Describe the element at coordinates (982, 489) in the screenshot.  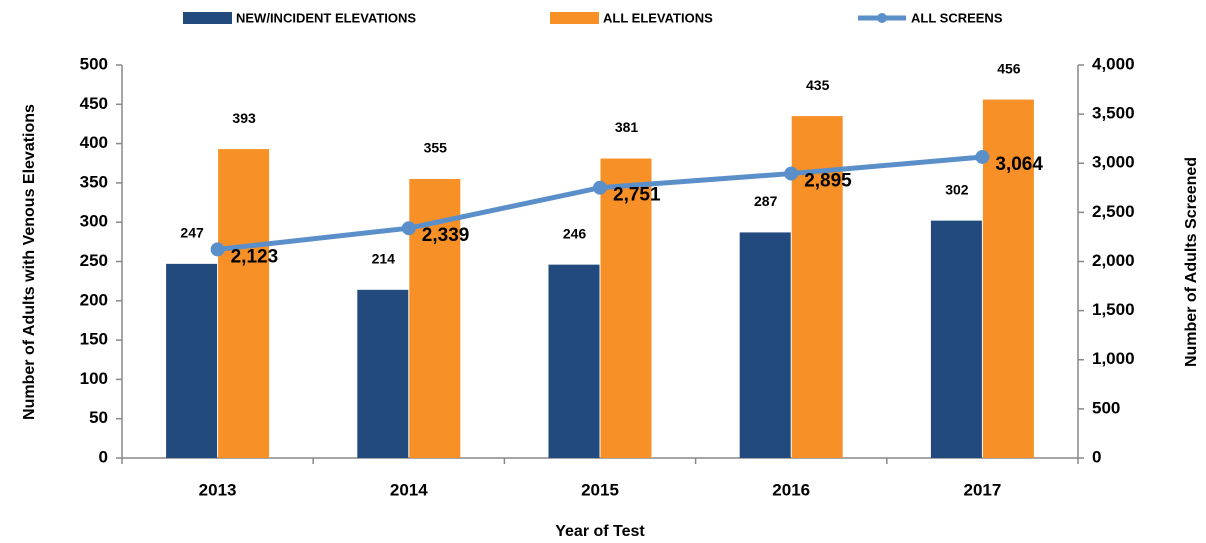
I see `x-tick-label: 2017` at that location.